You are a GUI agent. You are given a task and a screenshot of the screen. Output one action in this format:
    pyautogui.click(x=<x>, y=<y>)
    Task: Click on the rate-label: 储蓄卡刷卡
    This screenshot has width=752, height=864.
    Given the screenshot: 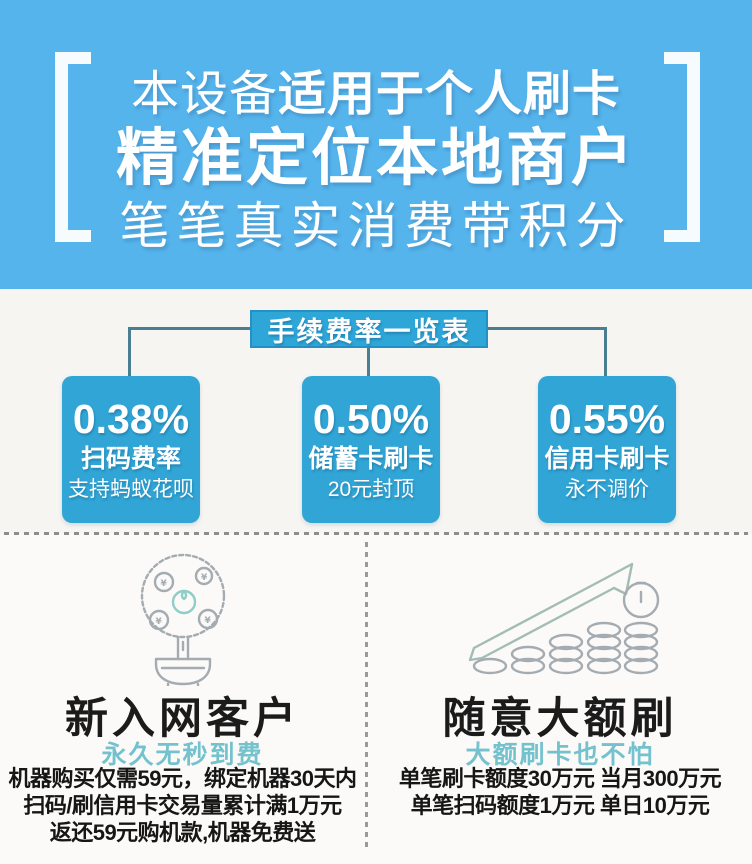 What is the action you would take?
    pyautogui.click(x=371, y=458)
    